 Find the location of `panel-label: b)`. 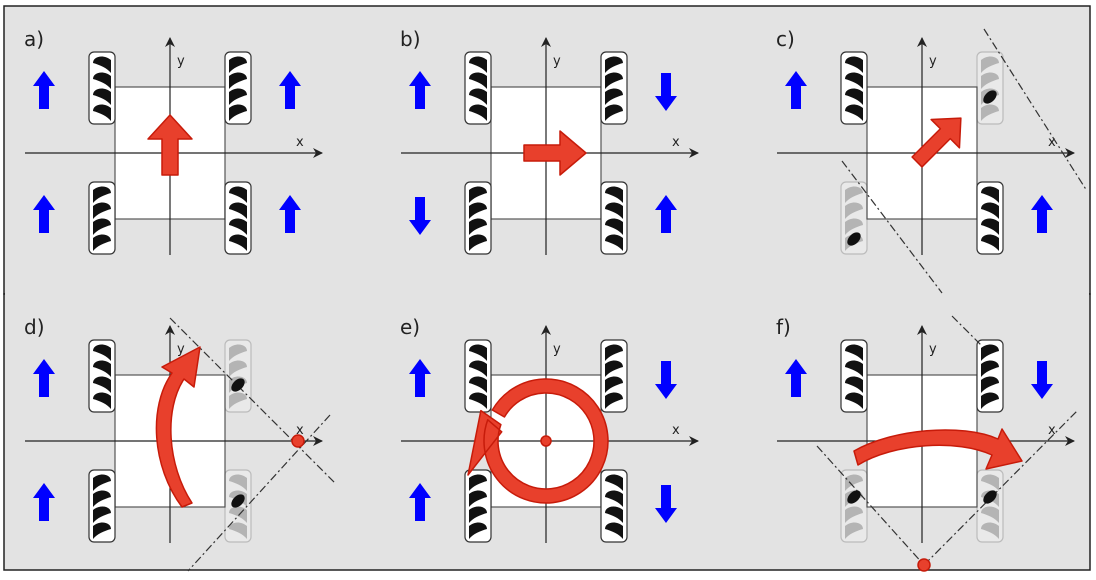

panel-label: b) is located at coordinates (410, 39).